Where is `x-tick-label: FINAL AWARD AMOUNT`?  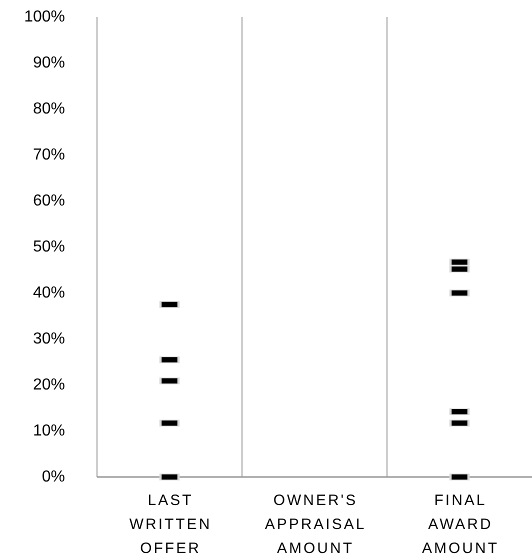
x-tick-label: FINAL AWARD AMOUNT is located at coordinates (460, 524).